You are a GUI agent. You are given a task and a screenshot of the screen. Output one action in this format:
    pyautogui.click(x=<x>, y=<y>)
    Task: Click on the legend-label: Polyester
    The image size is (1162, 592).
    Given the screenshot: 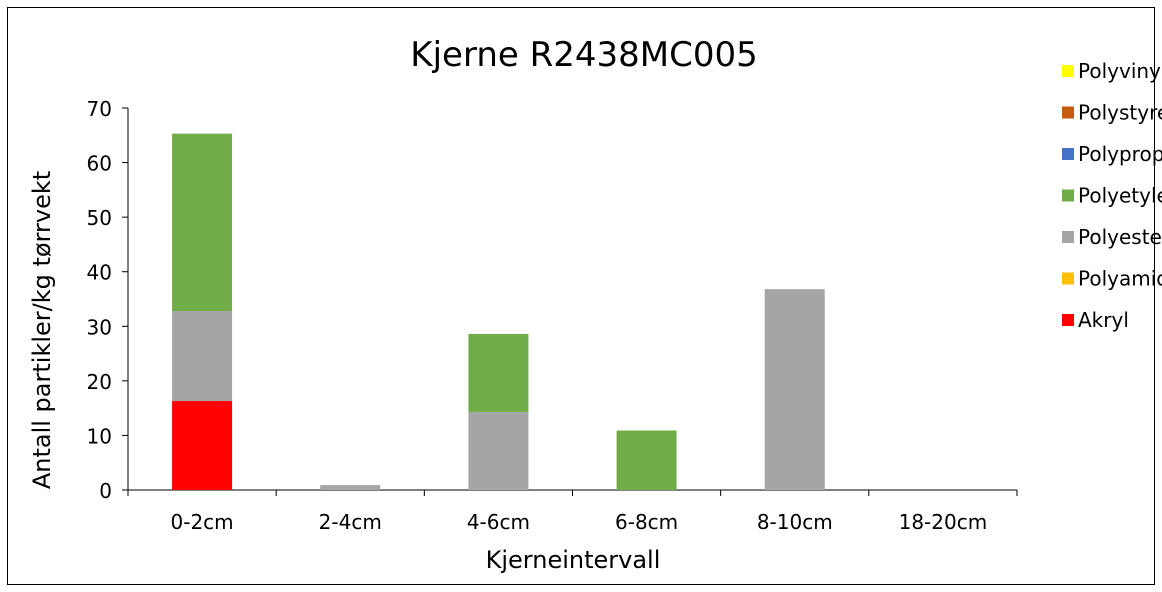 What is the action you would take?
    pyautogui.click(x=1120, y=237)
    